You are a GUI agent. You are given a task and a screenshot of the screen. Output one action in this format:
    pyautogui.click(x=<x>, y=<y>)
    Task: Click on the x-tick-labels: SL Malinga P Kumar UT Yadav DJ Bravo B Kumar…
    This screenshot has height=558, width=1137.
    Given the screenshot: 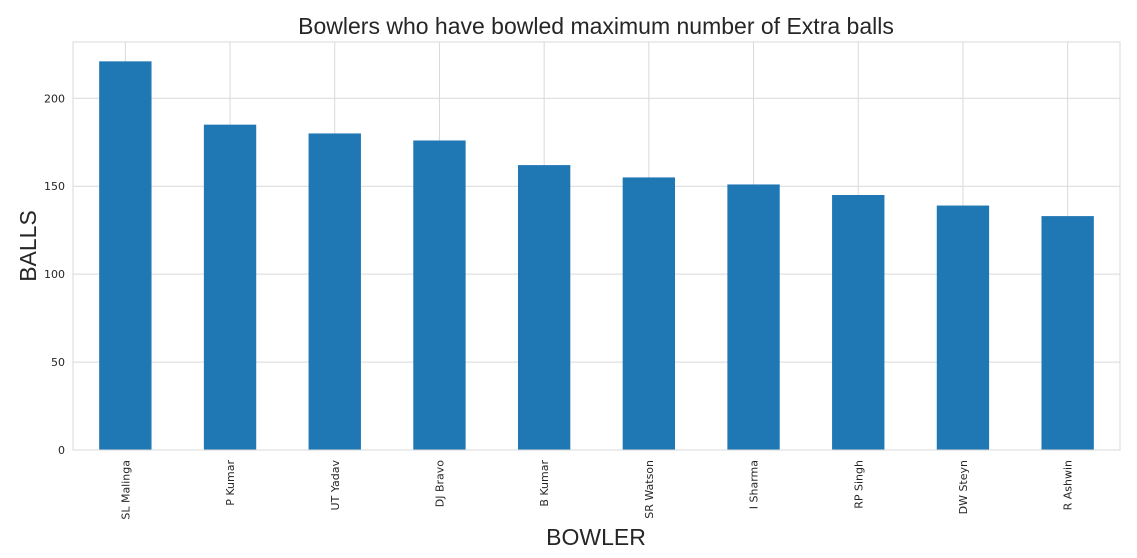 What is the action you would take?
    pyautogui.click(x=596, y=490)
    